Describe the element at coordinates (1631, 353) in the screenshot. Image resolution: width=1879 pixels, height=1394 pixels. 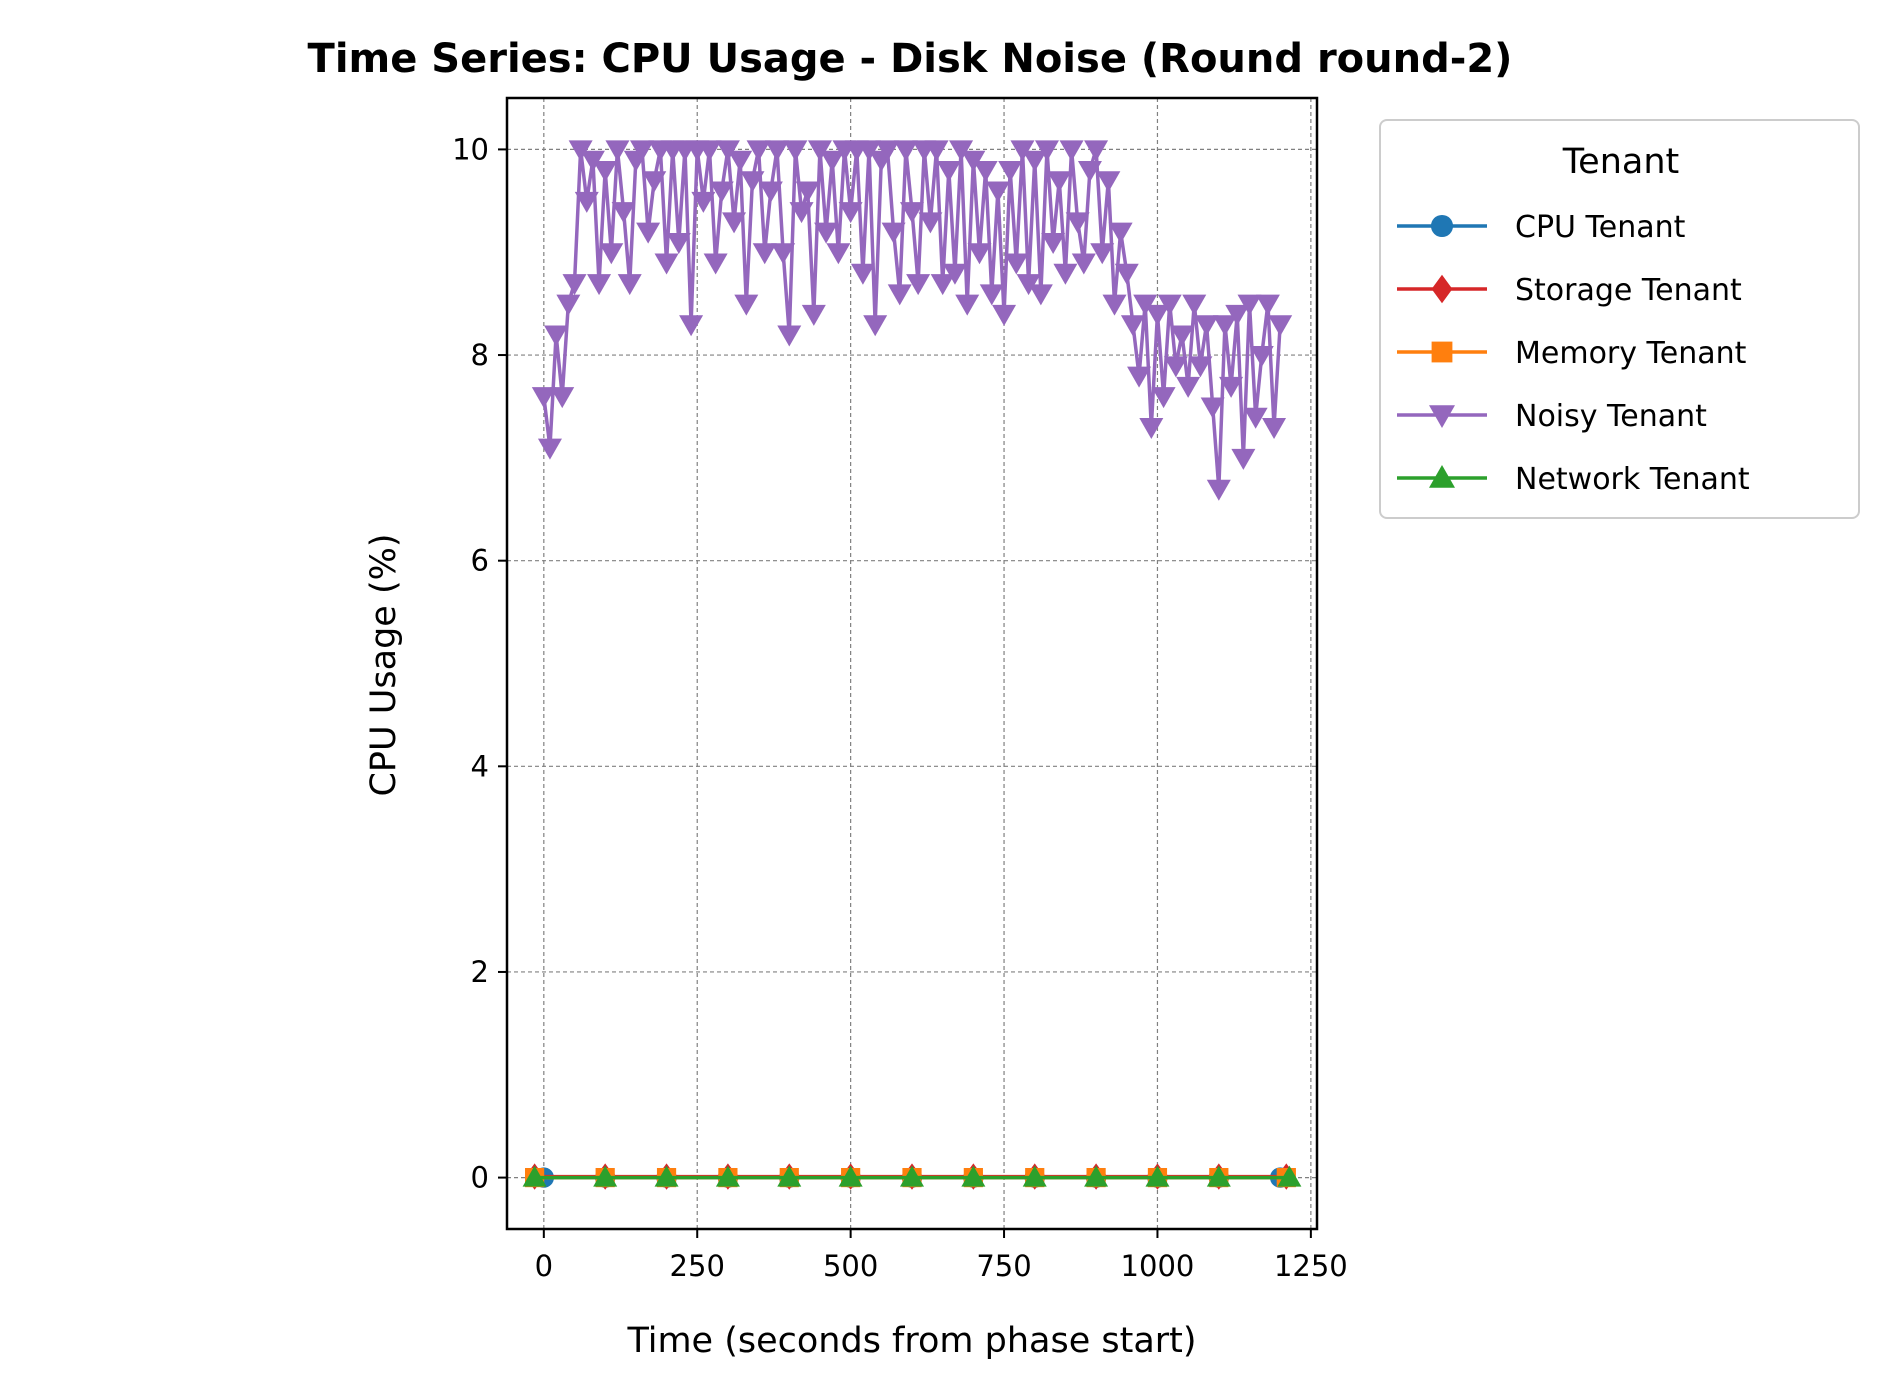
I see `legend-label-memory-tenant: Memory Tenant` at that location.